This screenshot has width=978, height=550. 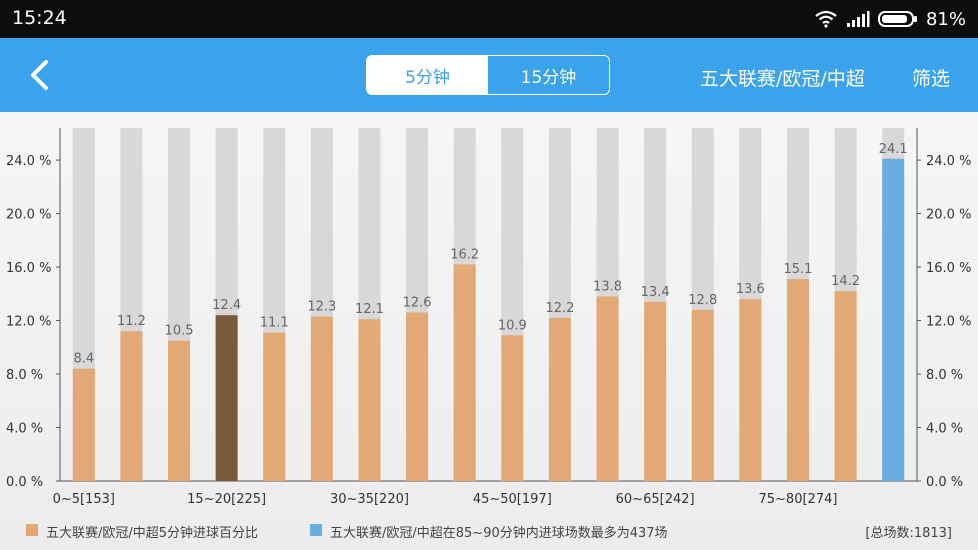 What do you see at coordinates (948, 161) in the screenshot?
I see `y-tick-label-right: 24.0 %` at bounding box center [948, 161].